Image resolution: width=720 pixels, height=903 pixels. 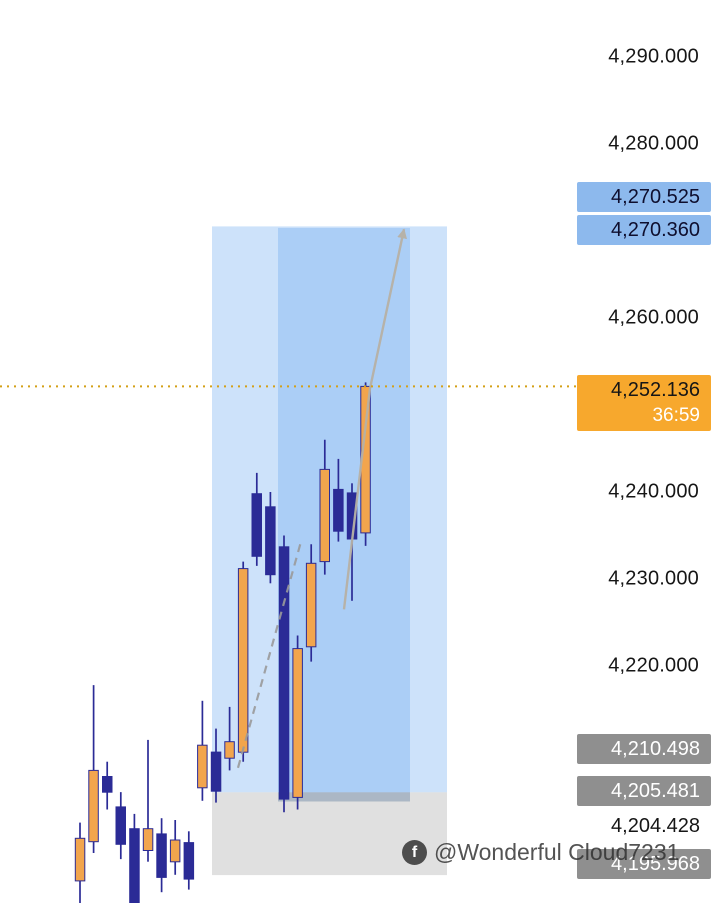 I want to click on gray-zone-inner, so click(x=344, y=797).